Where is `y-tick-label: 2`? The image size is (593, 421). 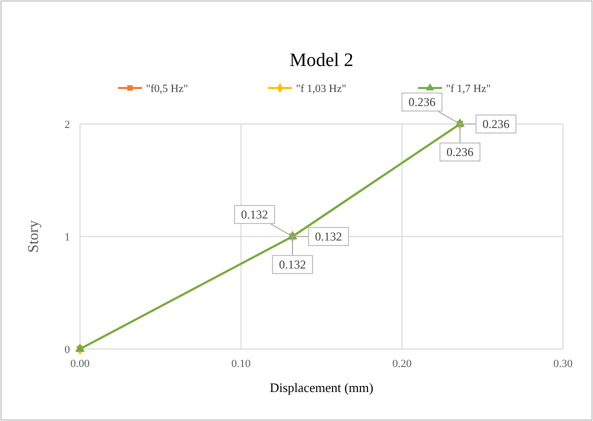 y-tick-label: 2 is located at coordinates (67, 125).